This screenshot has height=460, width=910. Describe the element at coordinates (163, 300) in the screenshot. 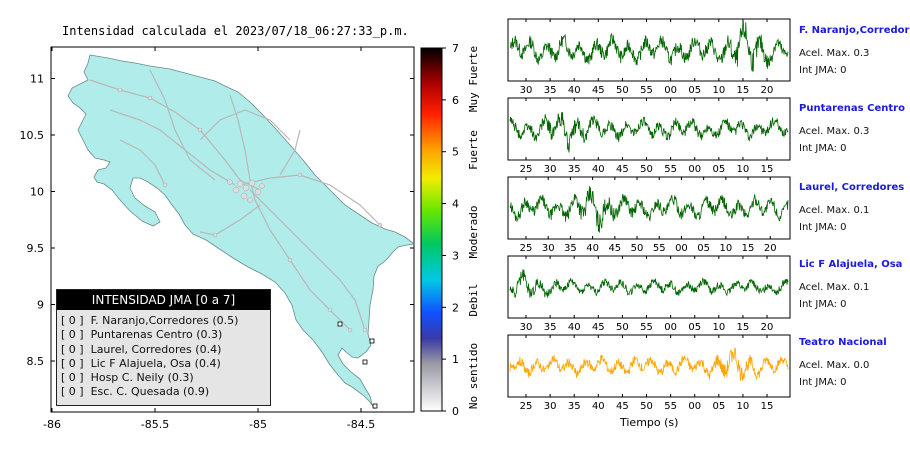

I see `legend-title: INTENSIDAD JMA [0 a 7]` at that location.